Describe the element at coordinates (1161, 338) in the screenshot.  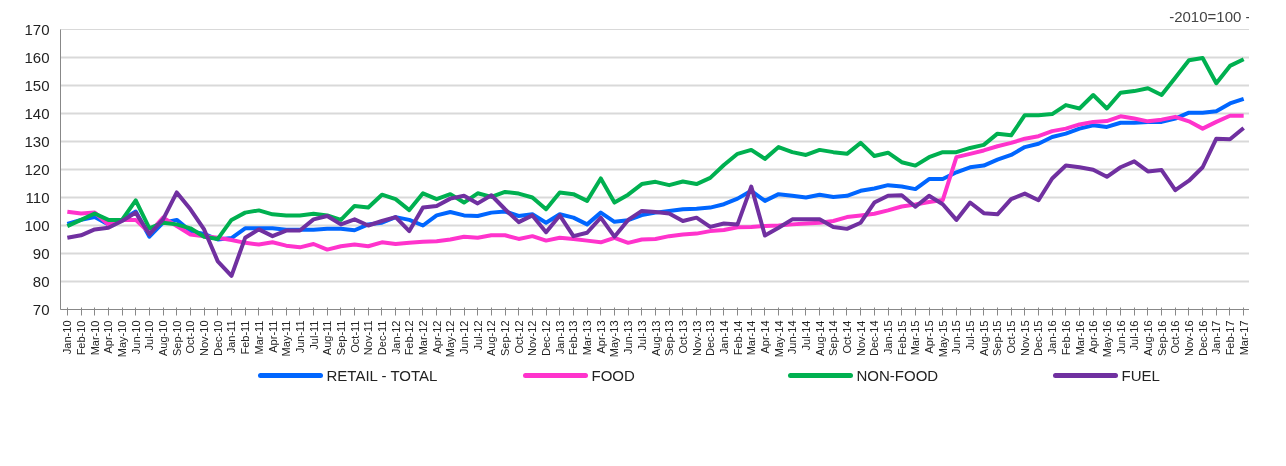
I see `x-tick-label: Sep-16` at that location.